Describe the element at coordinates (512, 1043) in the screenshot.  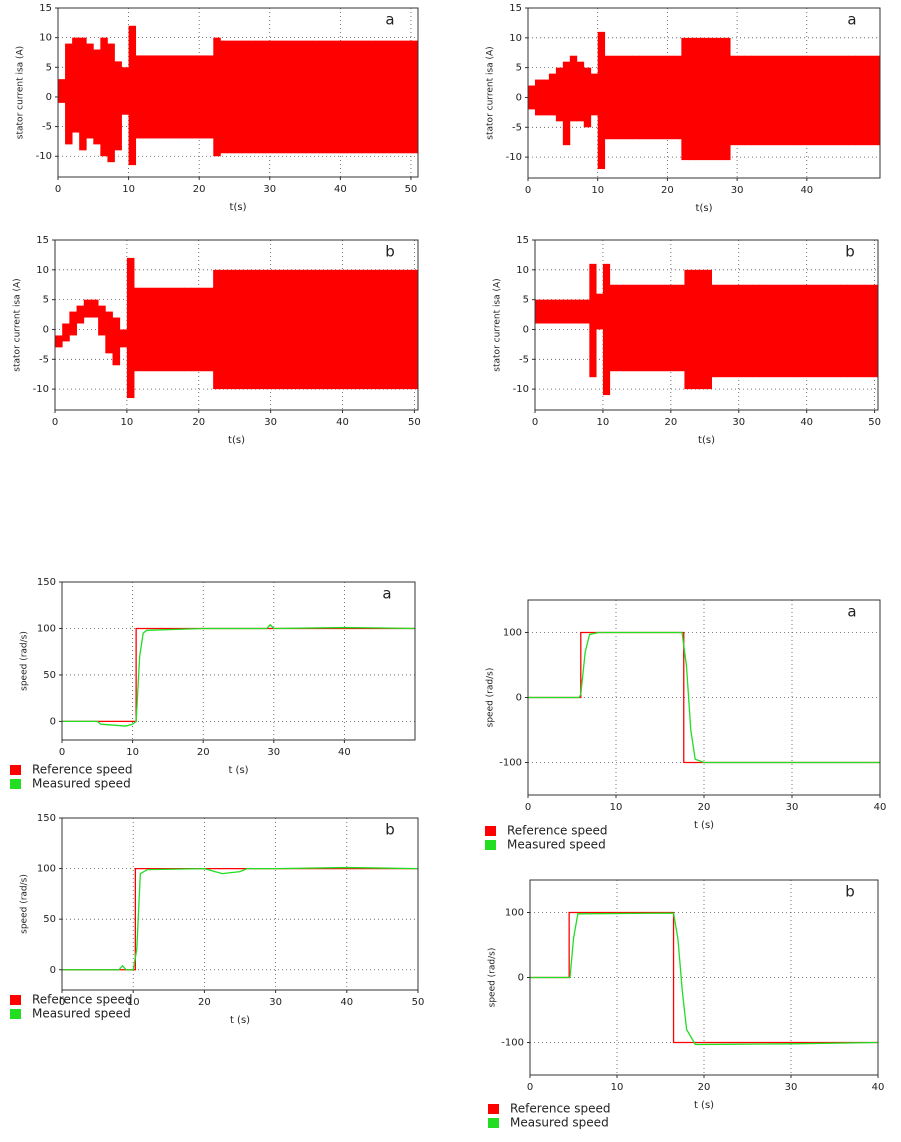
I see `y-tick-label: -100` at that location.